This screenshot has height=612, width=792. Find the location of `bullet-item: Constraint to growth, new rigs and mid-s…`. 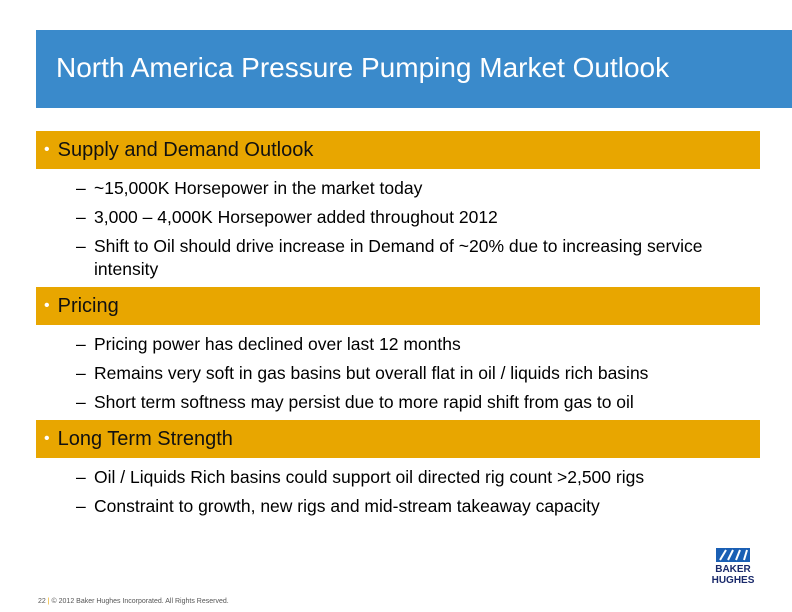

bullet-item: Constraint to growth, new rigs and mid-s… is located at coordinates (418, 506).